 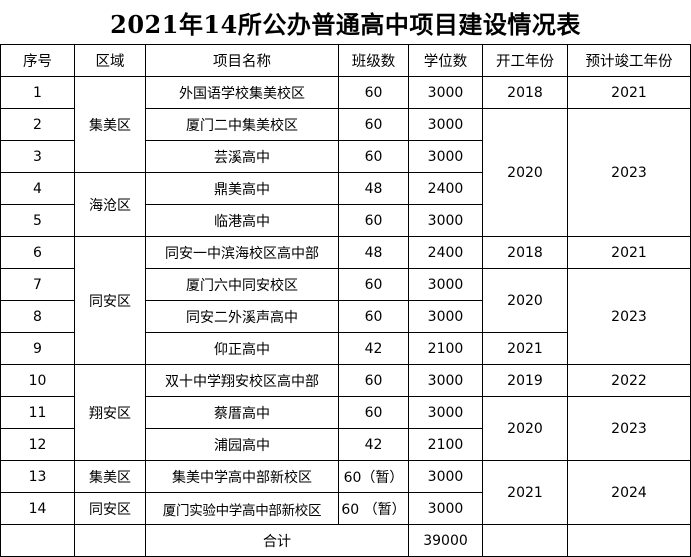 What do you see at coordinates (110, 204) in the screenshot?
I see `cell-region: 海沧区` at bounding box center [110, 204].